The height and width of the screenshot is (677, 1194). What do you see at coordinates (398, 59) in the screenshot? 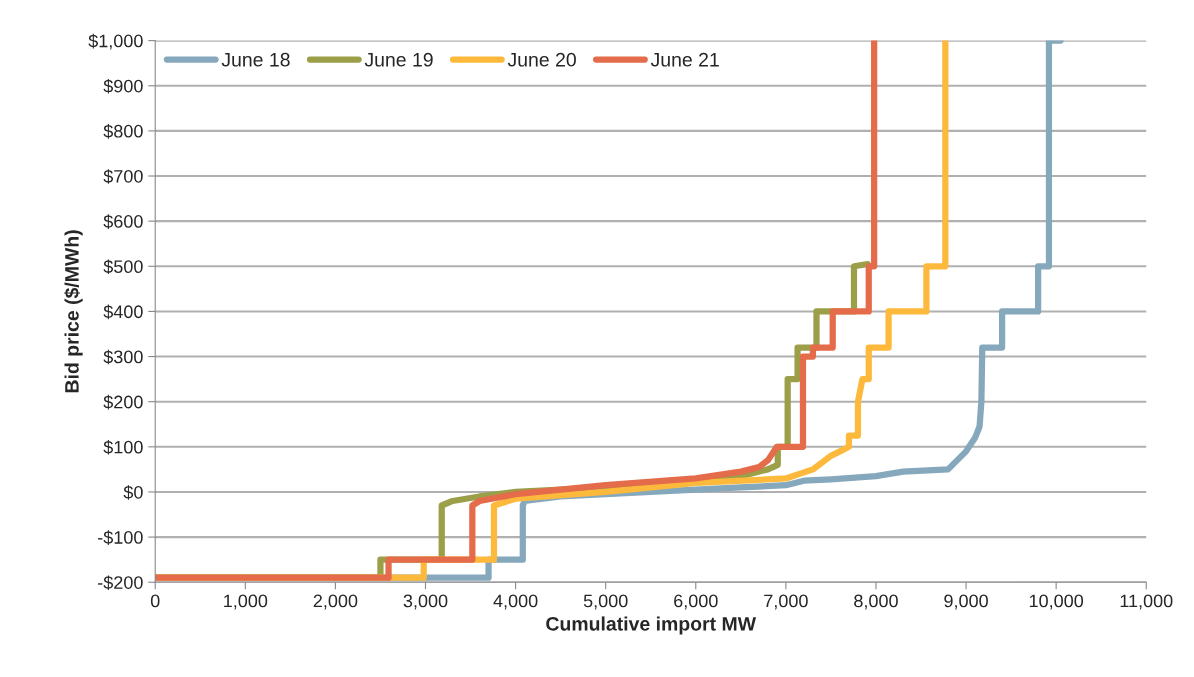
I see `legend-label: June 19` at bounding box center [398, 59].